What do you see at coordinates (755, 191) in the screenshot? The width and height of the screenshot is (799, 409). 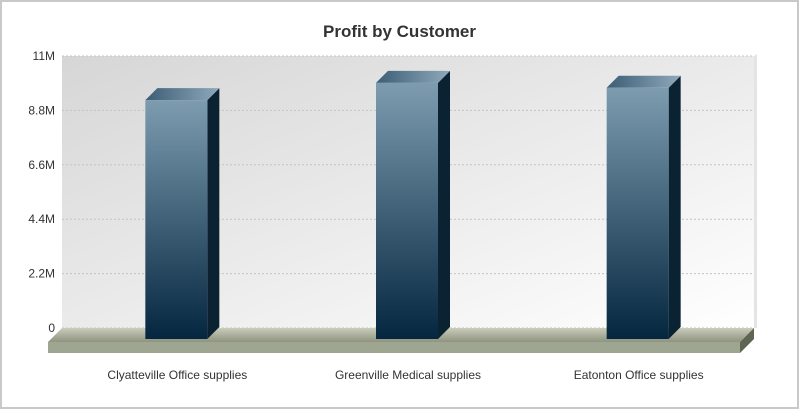 I see `side-wall` at bounding box center [755, 191].